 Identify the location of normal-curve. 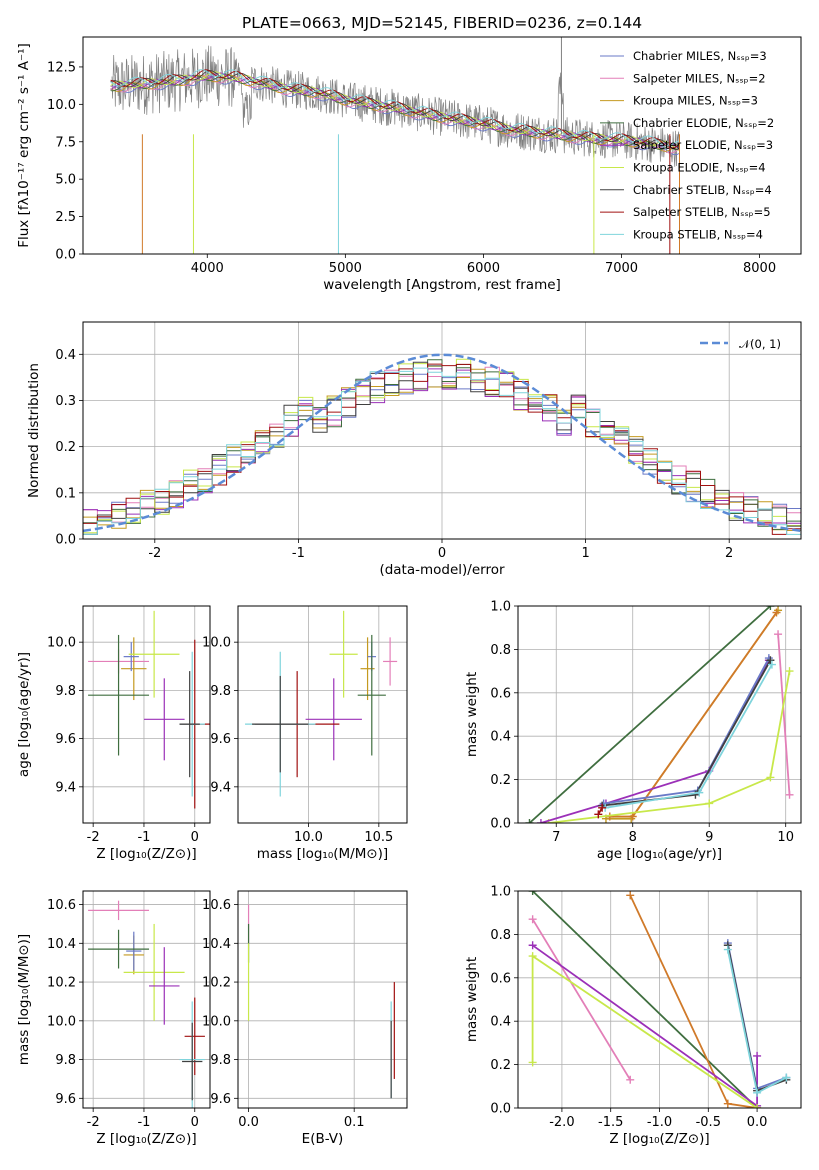
(442, 443).